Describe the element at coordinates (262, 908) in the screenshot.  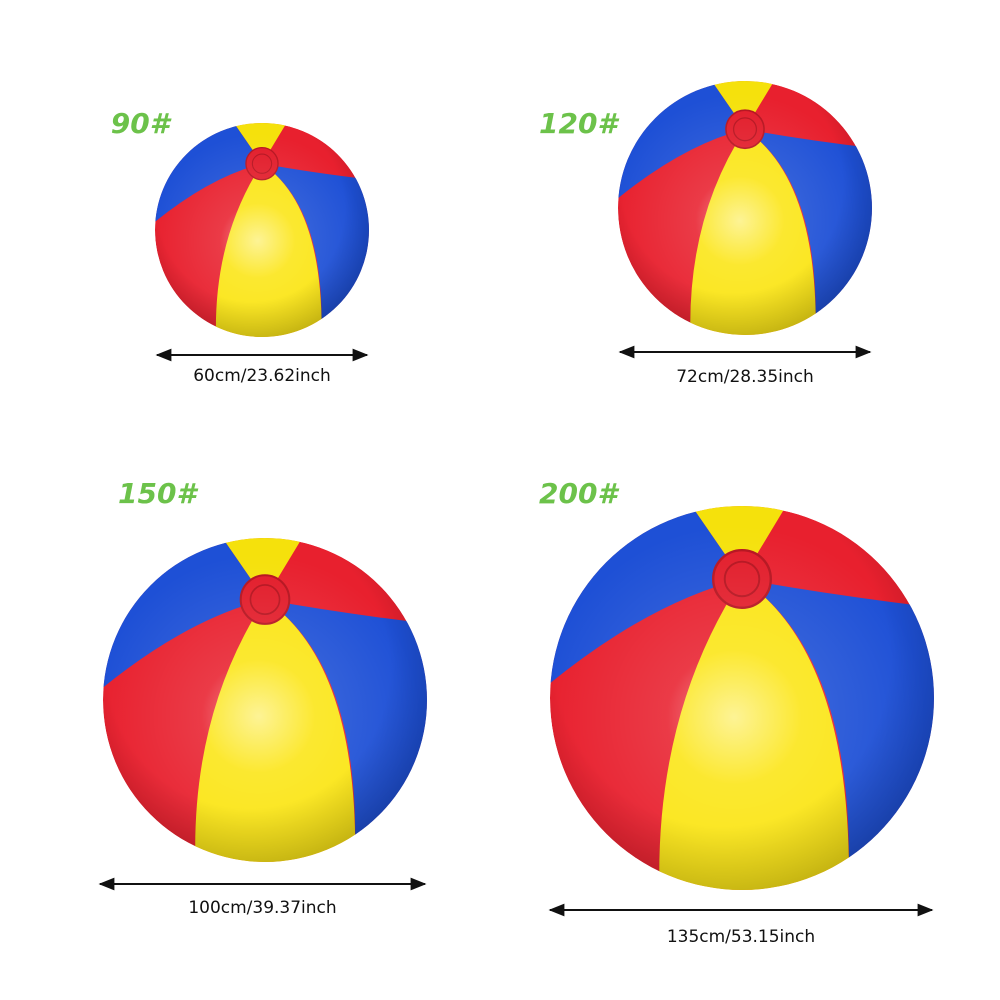
I see `dimension-text: 100cm/39.37inch` at that location.